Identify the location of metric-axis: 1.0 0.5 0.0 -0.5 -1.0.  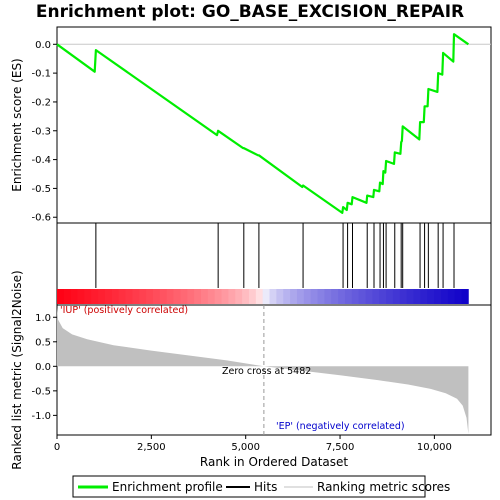
(44, 367).